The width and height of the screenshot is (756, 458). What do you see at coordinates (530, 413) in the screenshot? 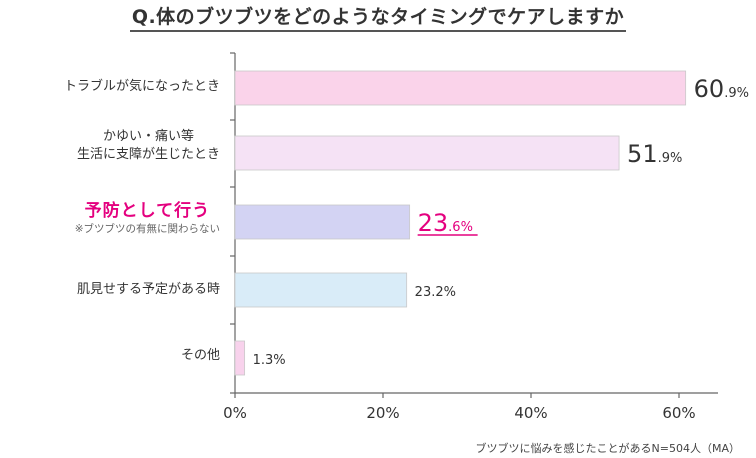
I see `x-tick-label: 40%` at bounding box center [530, 413].